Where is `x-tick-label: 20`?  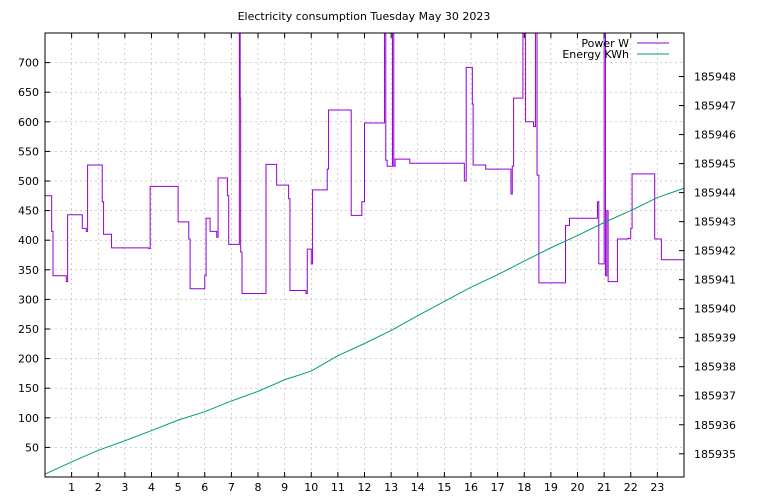 x-tick-label: 20 is located at coordinates (578, 487).